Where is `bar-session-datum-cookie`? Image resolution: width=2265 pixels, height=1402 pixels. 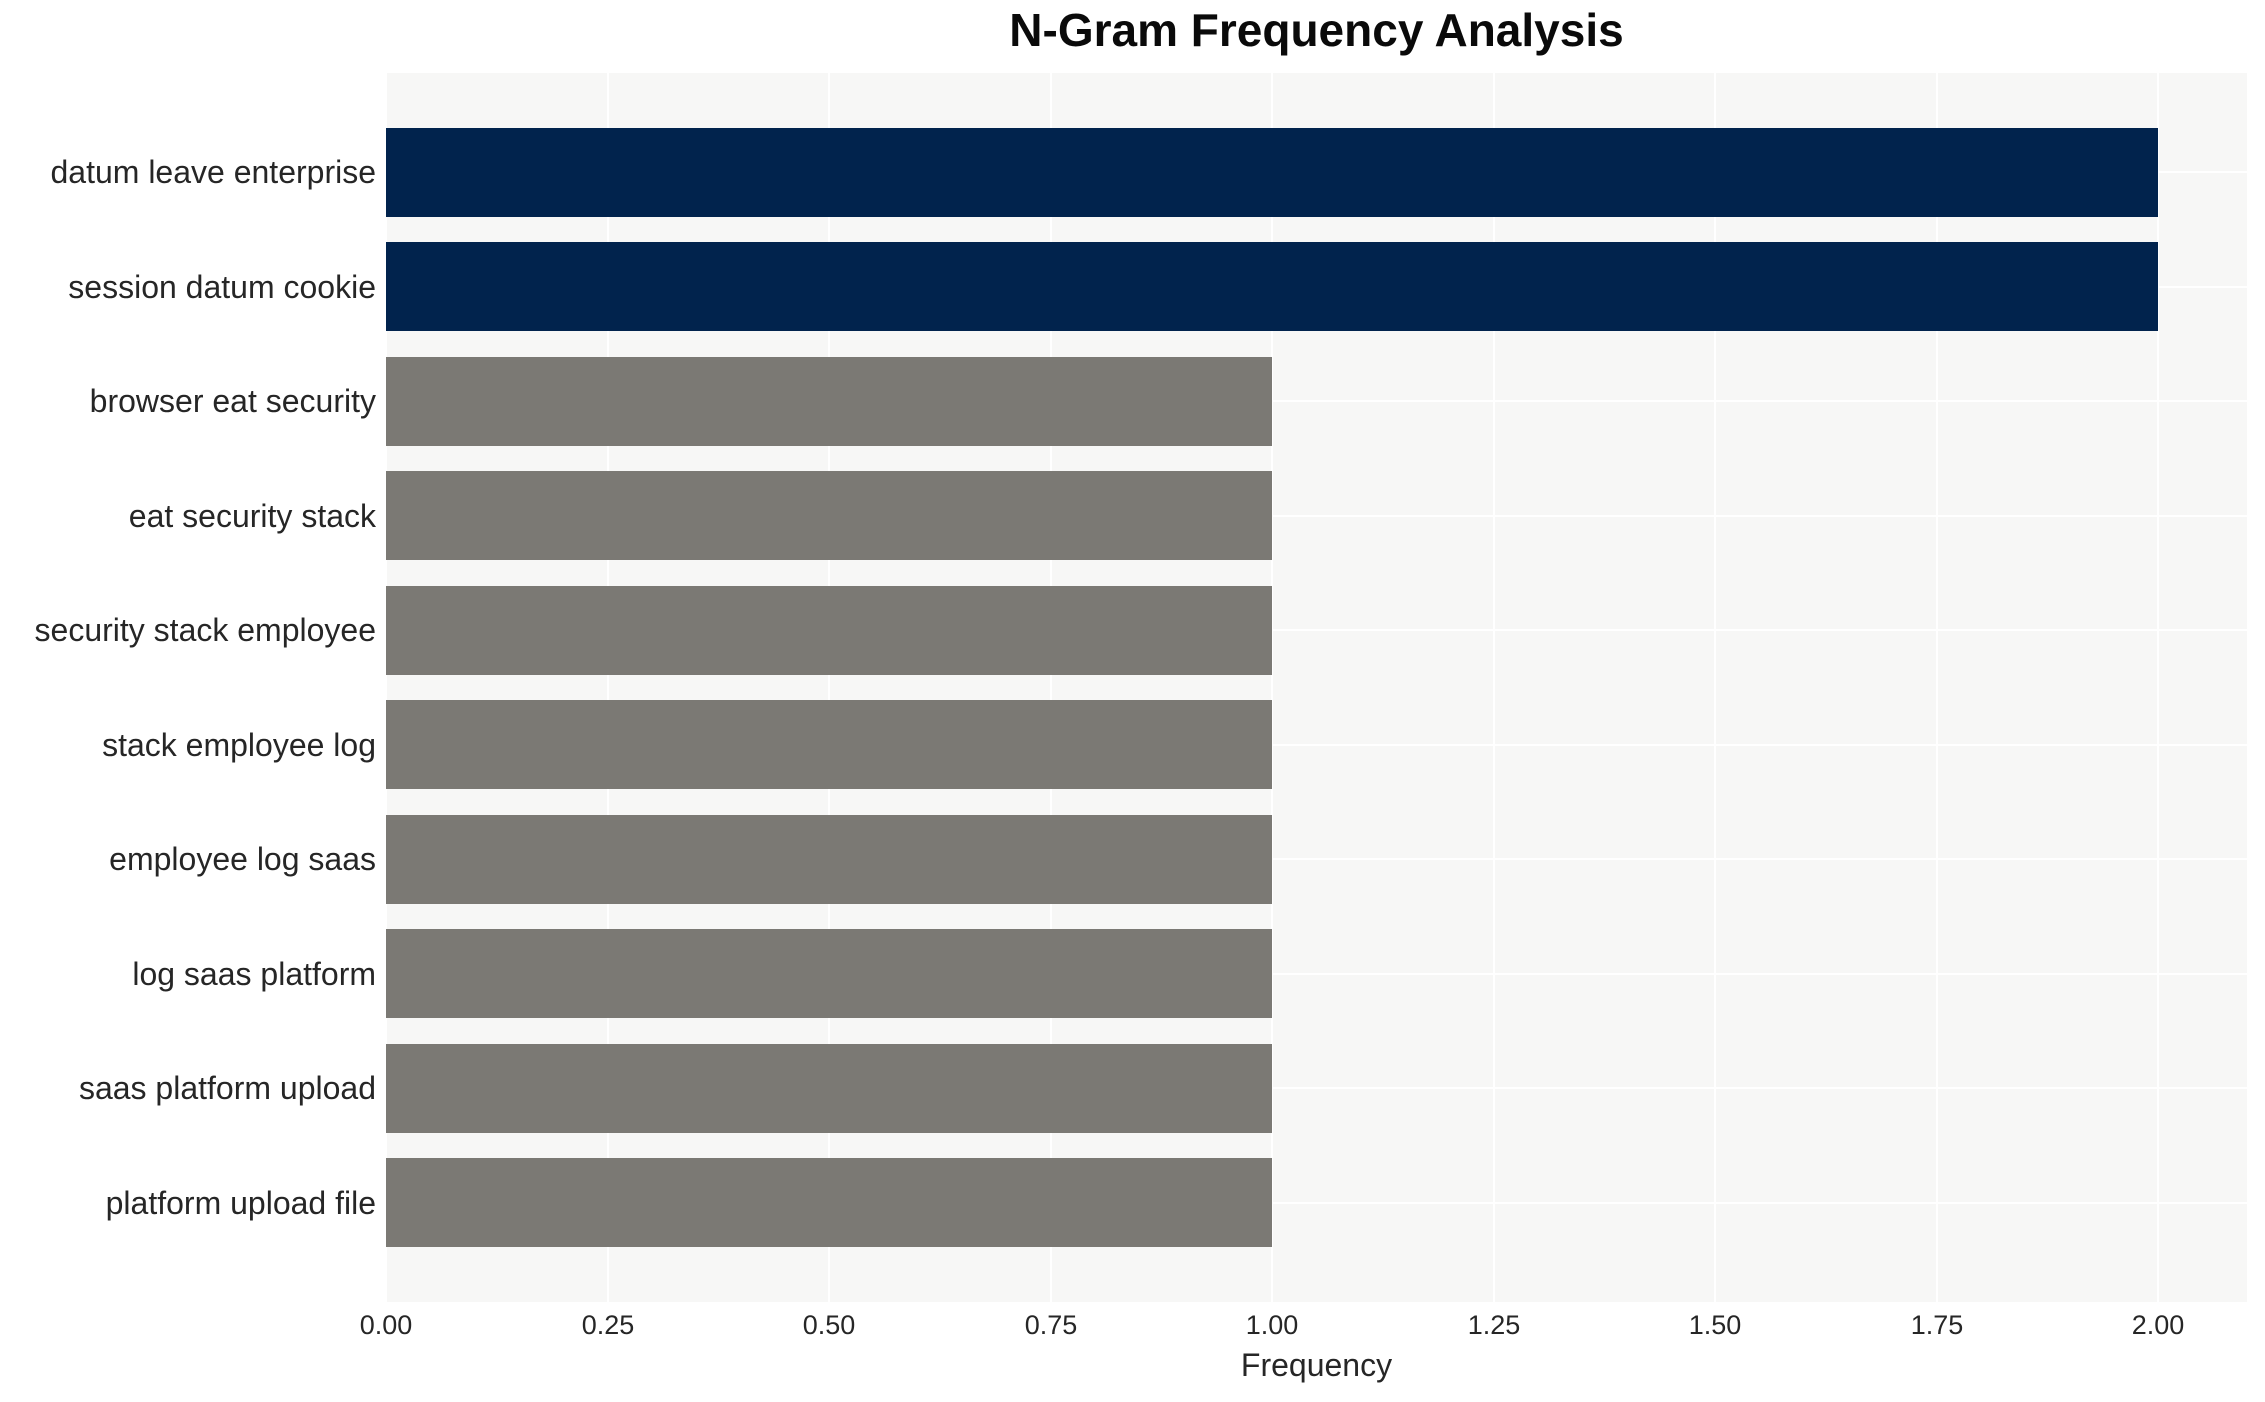
bar-session-datum-cookie is located at coordinates (1272, 286).